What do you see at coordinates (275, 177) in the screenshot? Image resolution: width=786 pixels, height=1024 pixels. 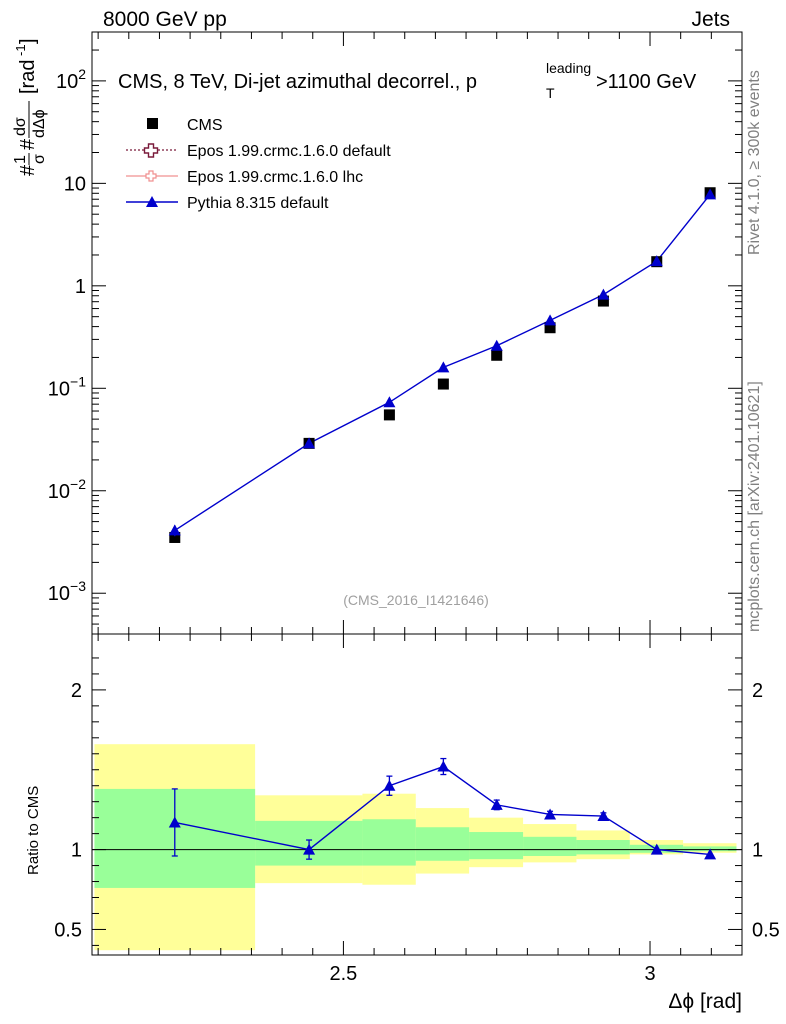 I see `legend-epos-lhc-label: Epos 1.99.crmc.1.6.0 lhc` at bounding box center [275, 177].